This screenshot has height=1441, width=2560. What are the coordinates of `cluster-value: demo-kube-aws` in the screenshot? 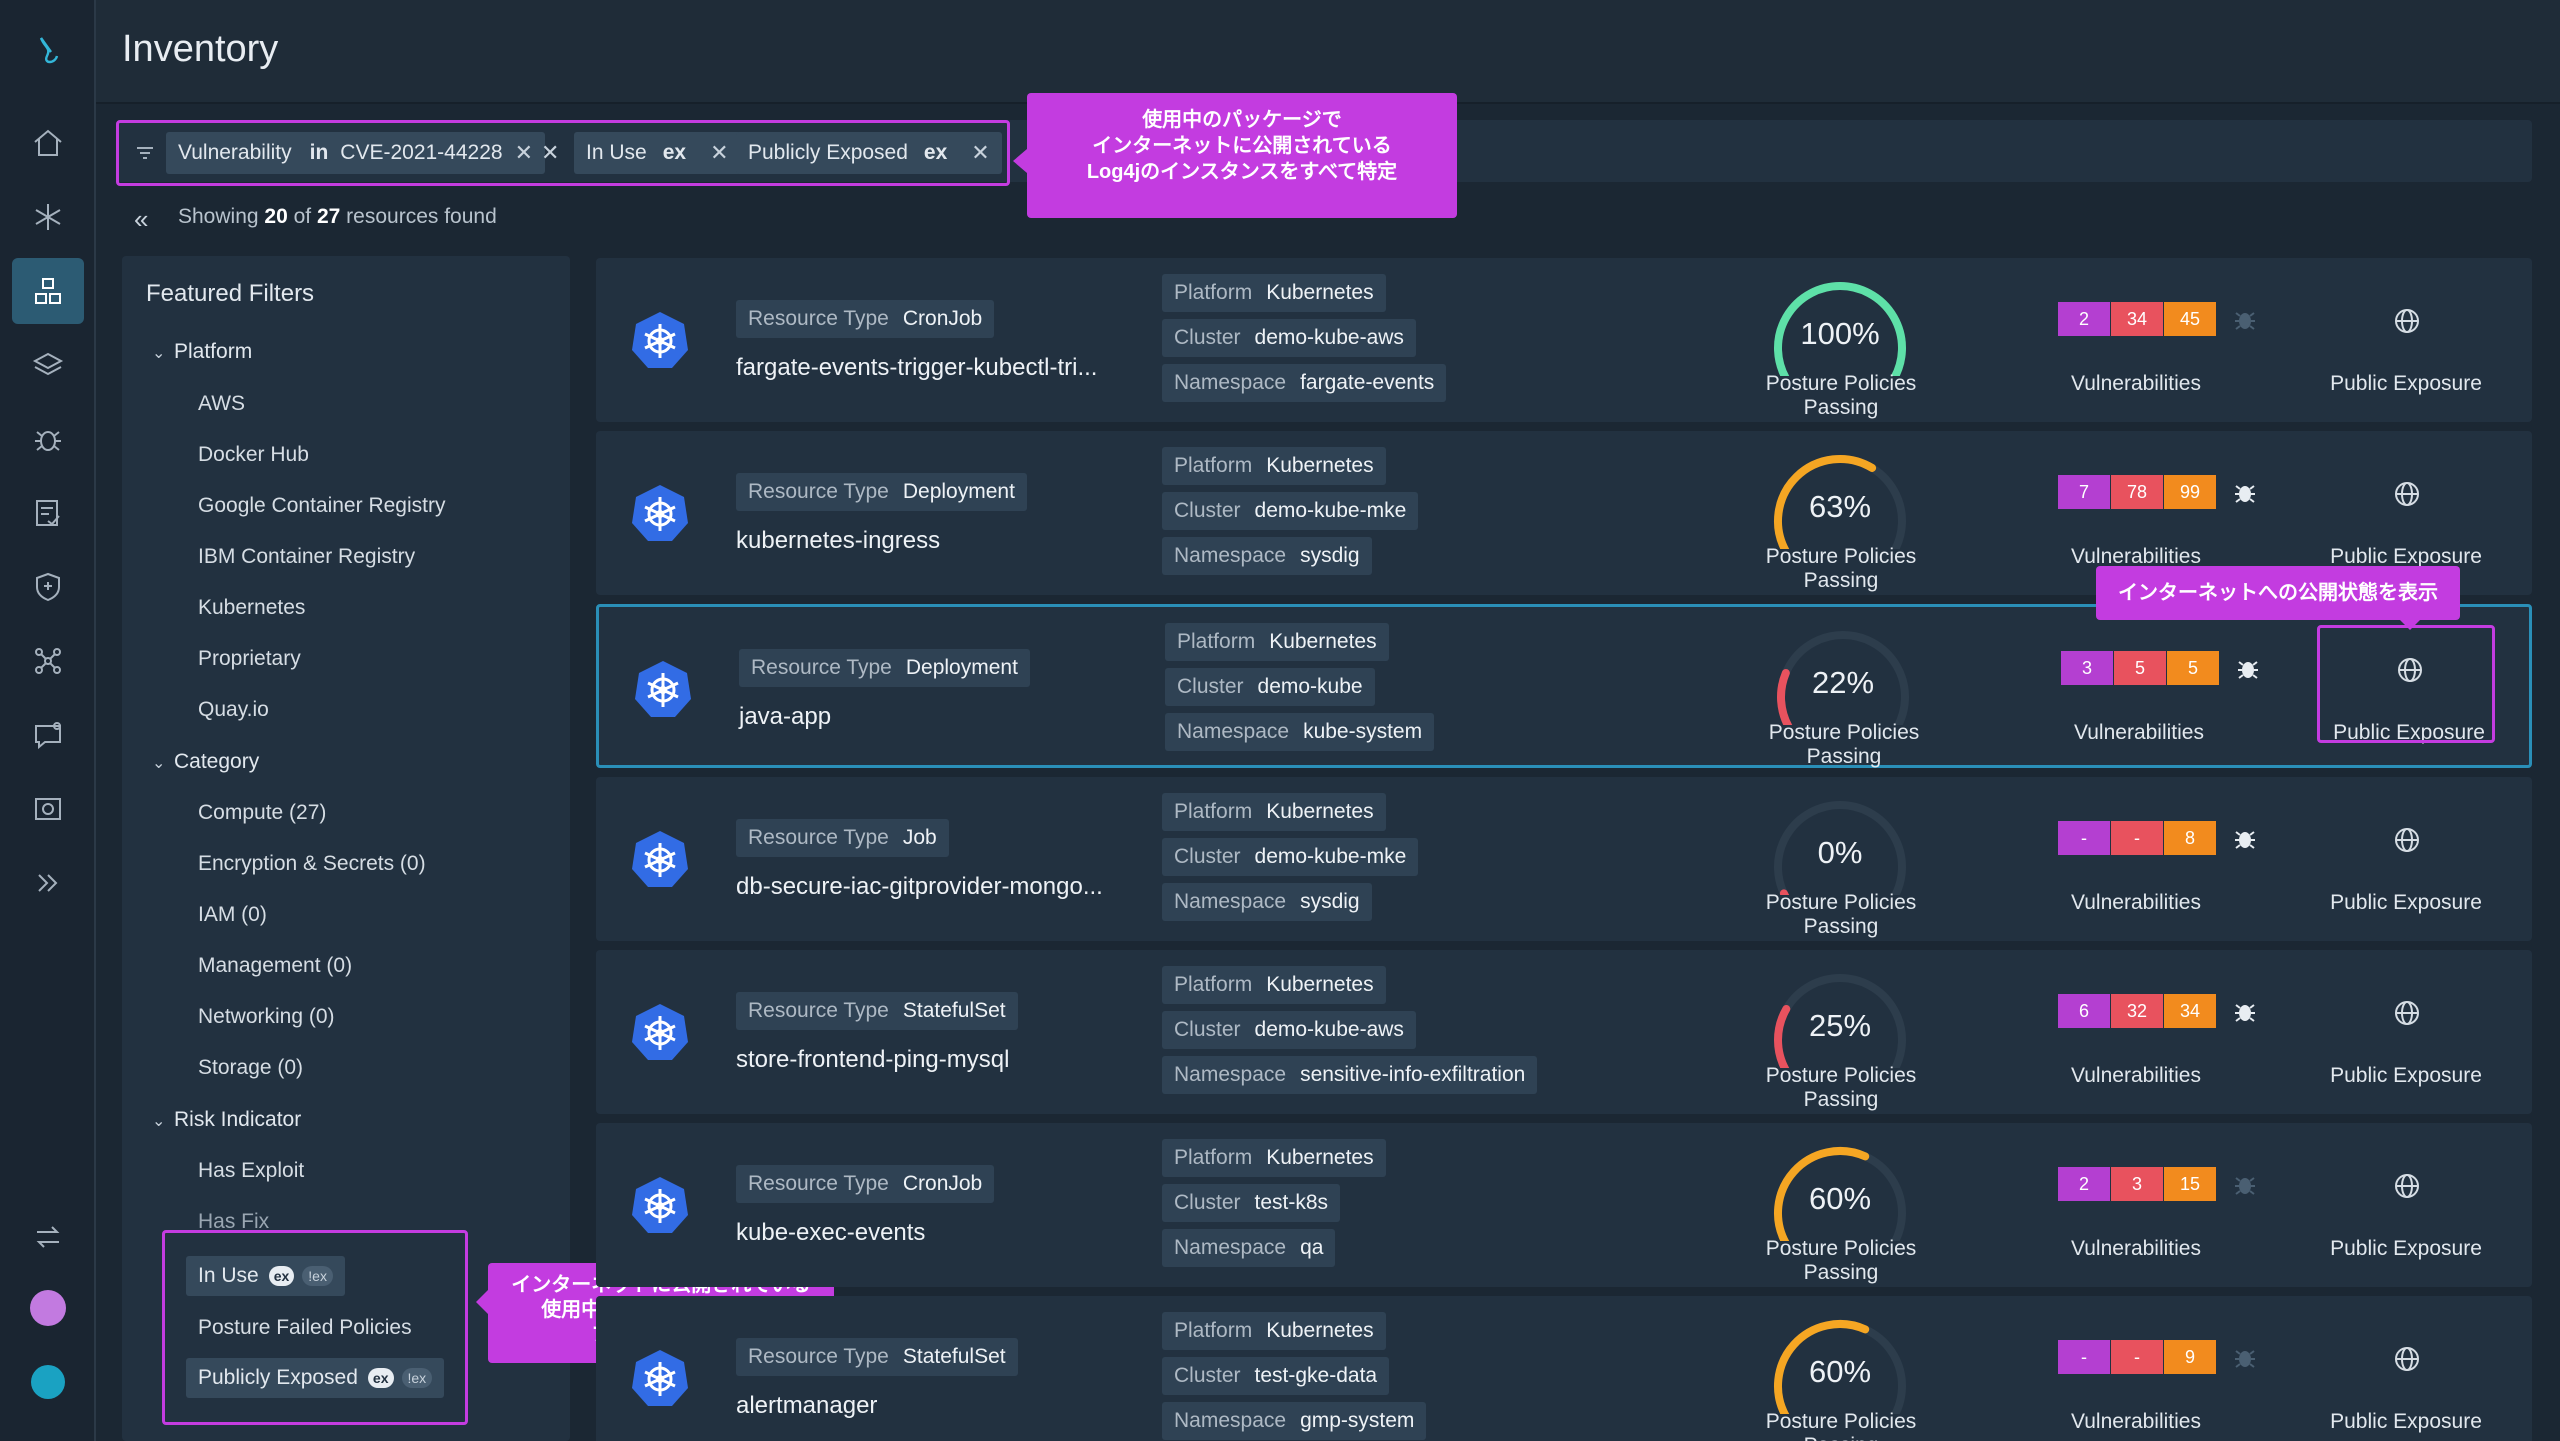 It's located at (1329, 337).